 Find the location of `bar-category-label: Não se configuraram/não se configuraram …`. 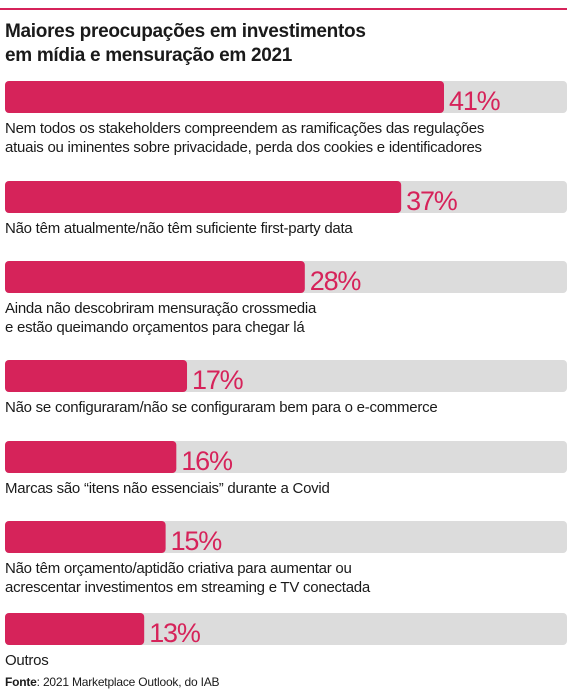

bar-category-label: Não se configuraram/não se configuraram … is located at coordinates (221, 407).